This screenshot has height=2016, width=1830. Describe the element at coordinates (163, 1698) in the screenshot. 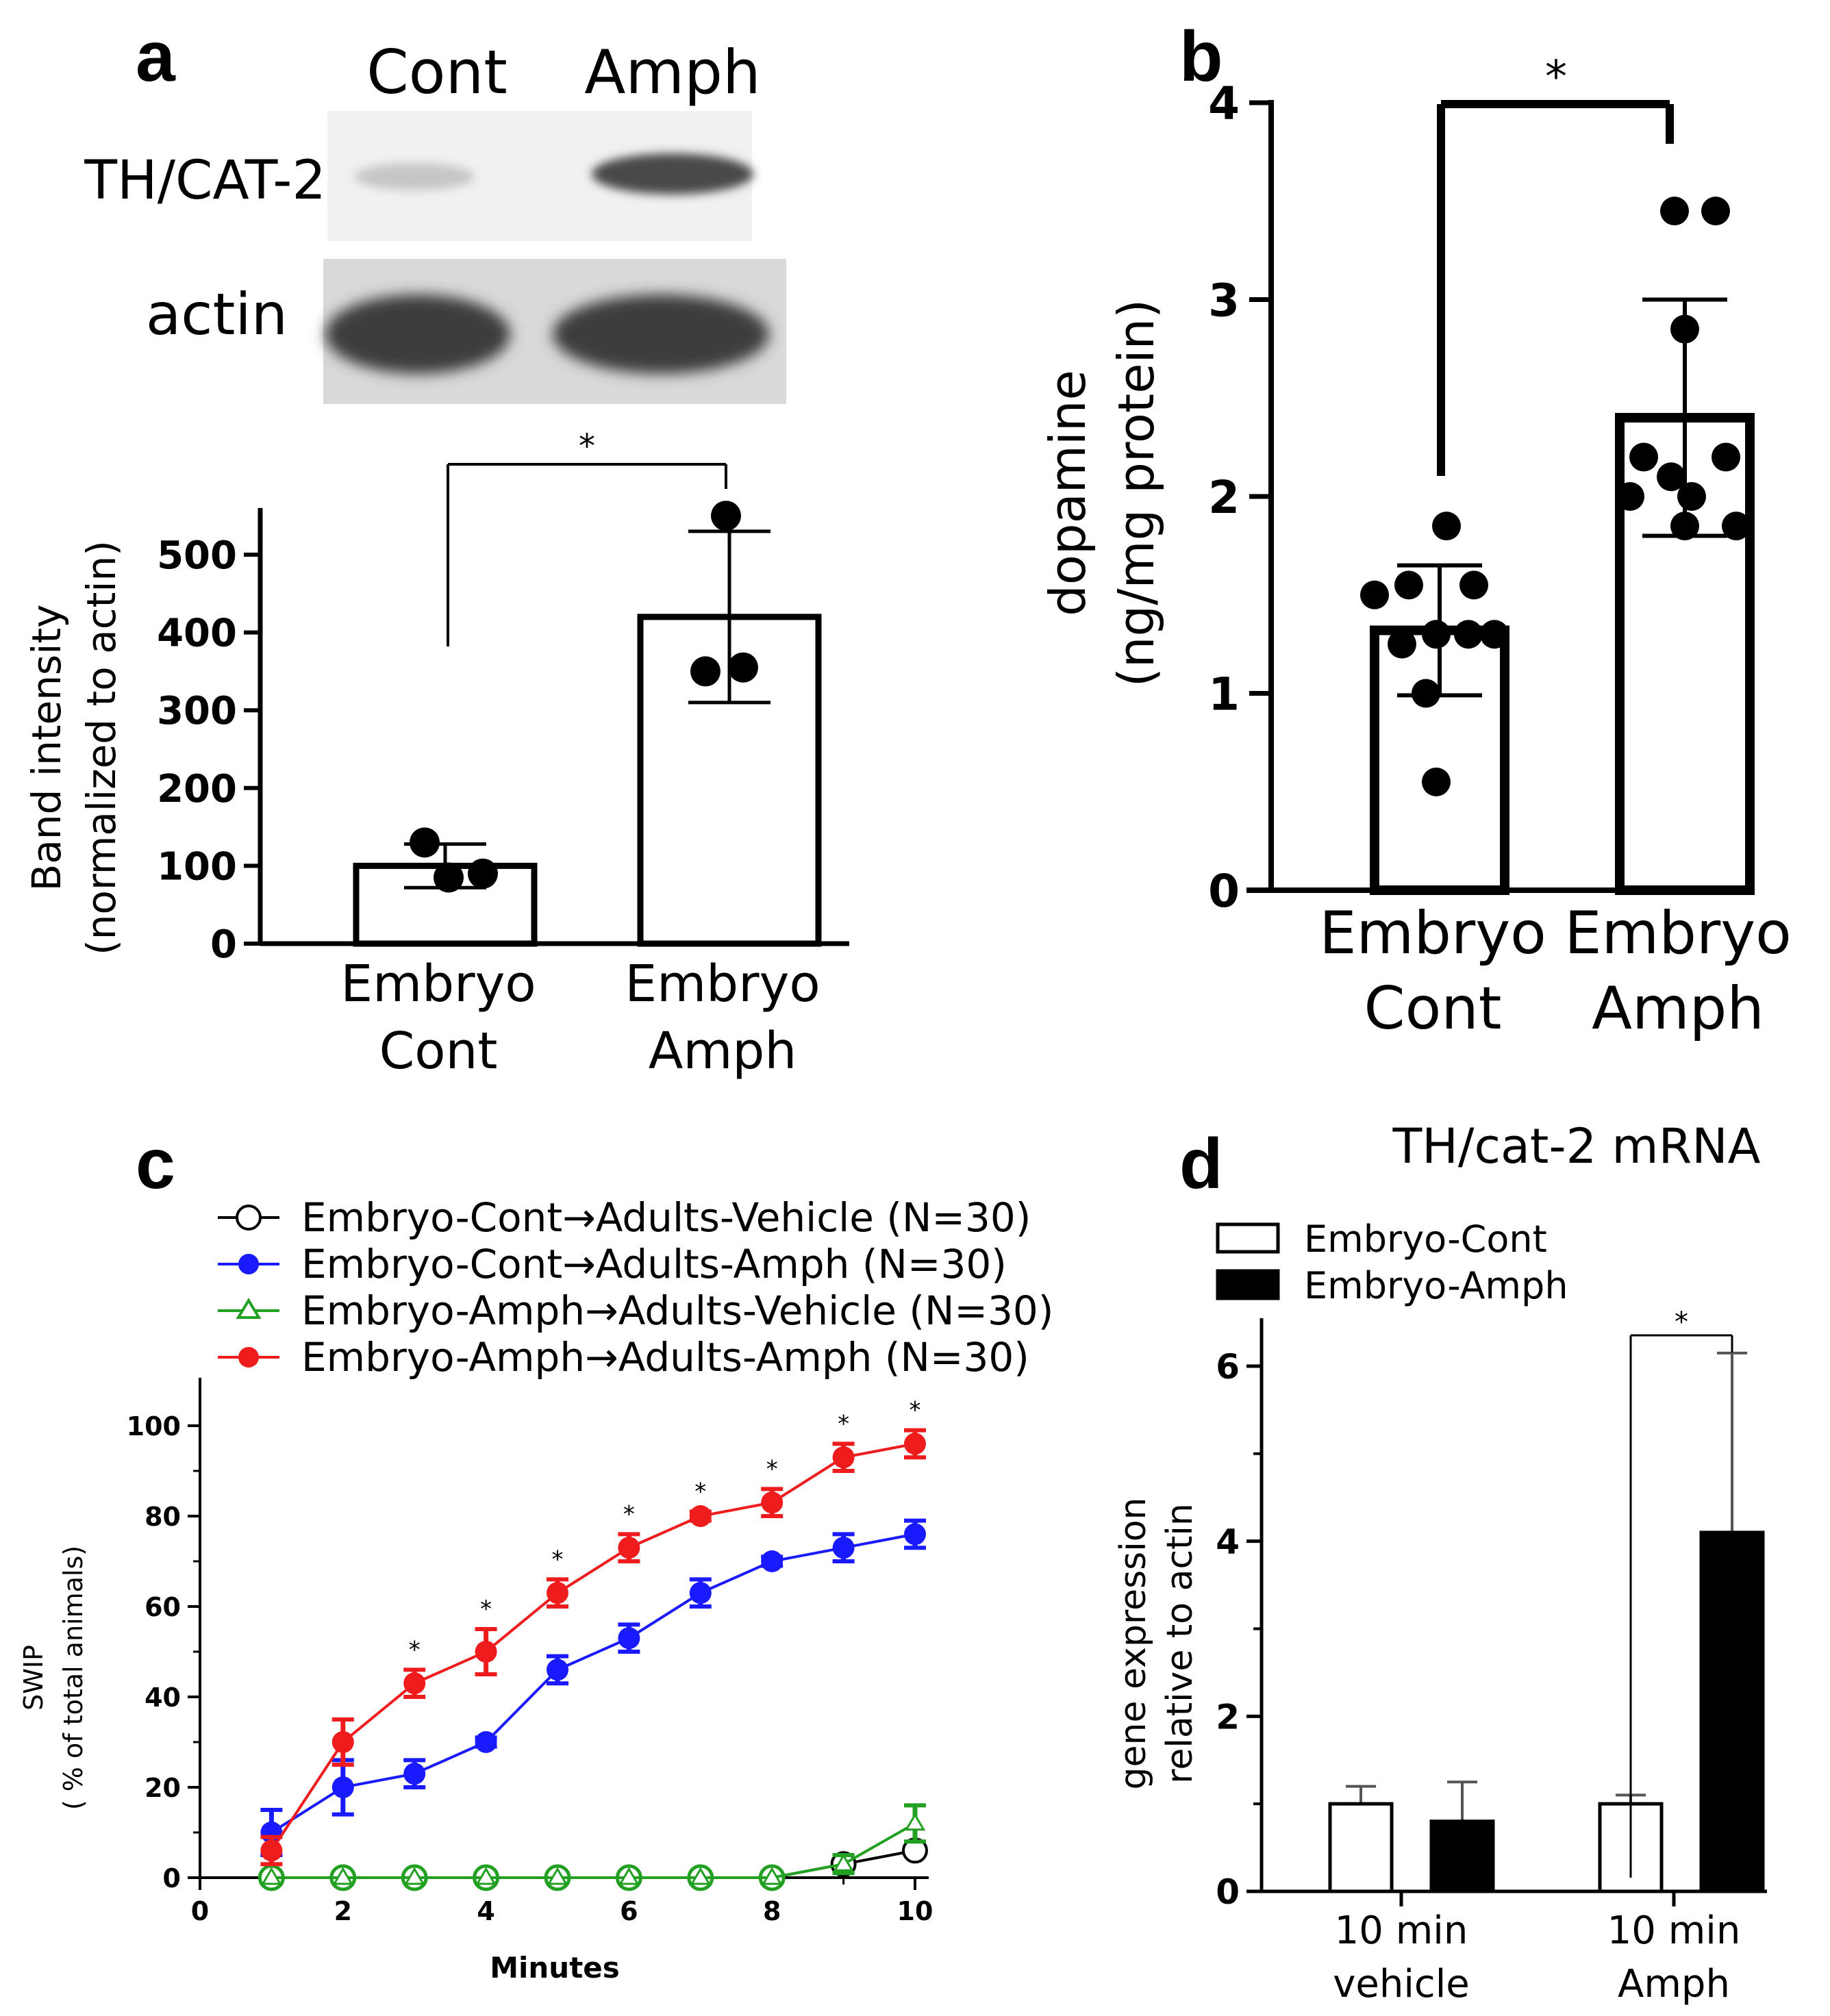

I see `y-tick-label: 40` at that location.